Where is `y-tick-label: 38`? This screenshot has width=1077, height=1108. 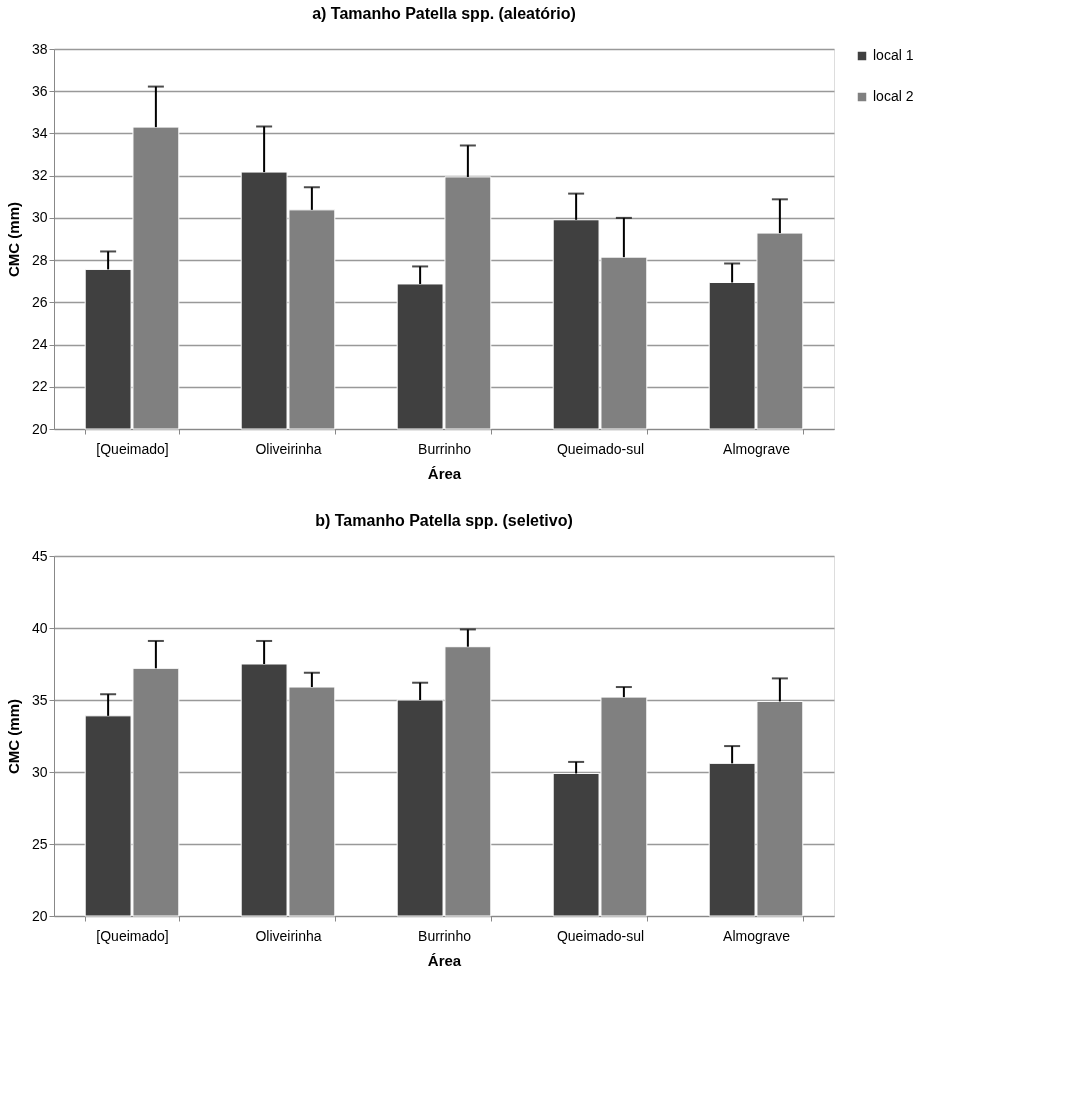 y-tick-label: 38 is located at coordinates (39, 48).